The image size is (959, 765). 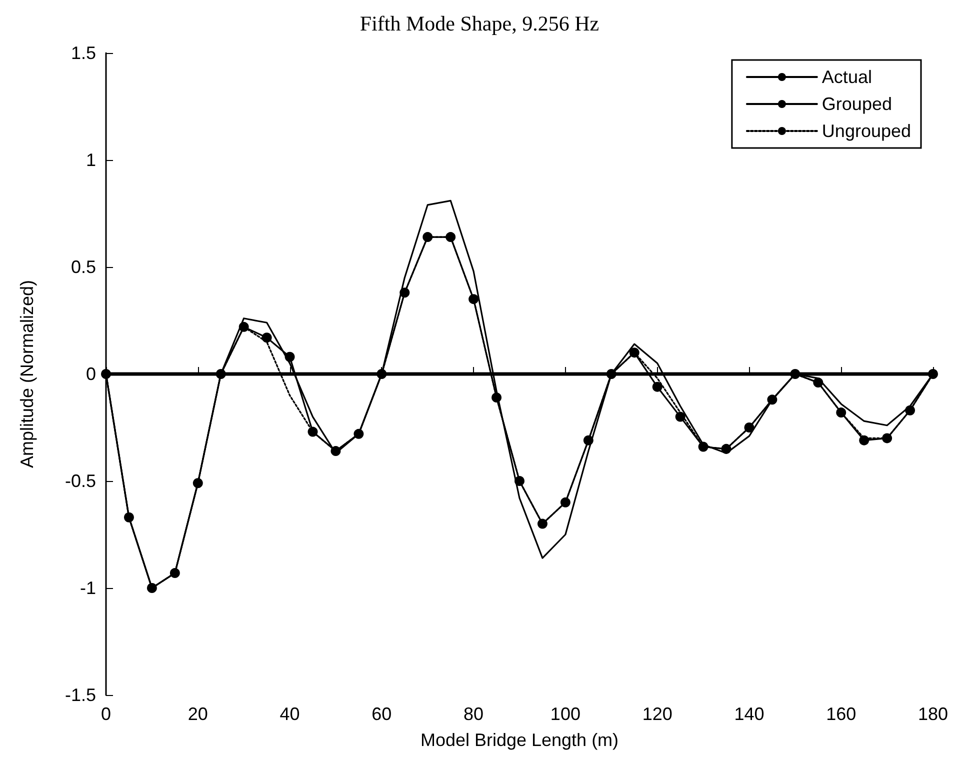 I want to click on x-tick-label: 100, so click(x=565, y=714).